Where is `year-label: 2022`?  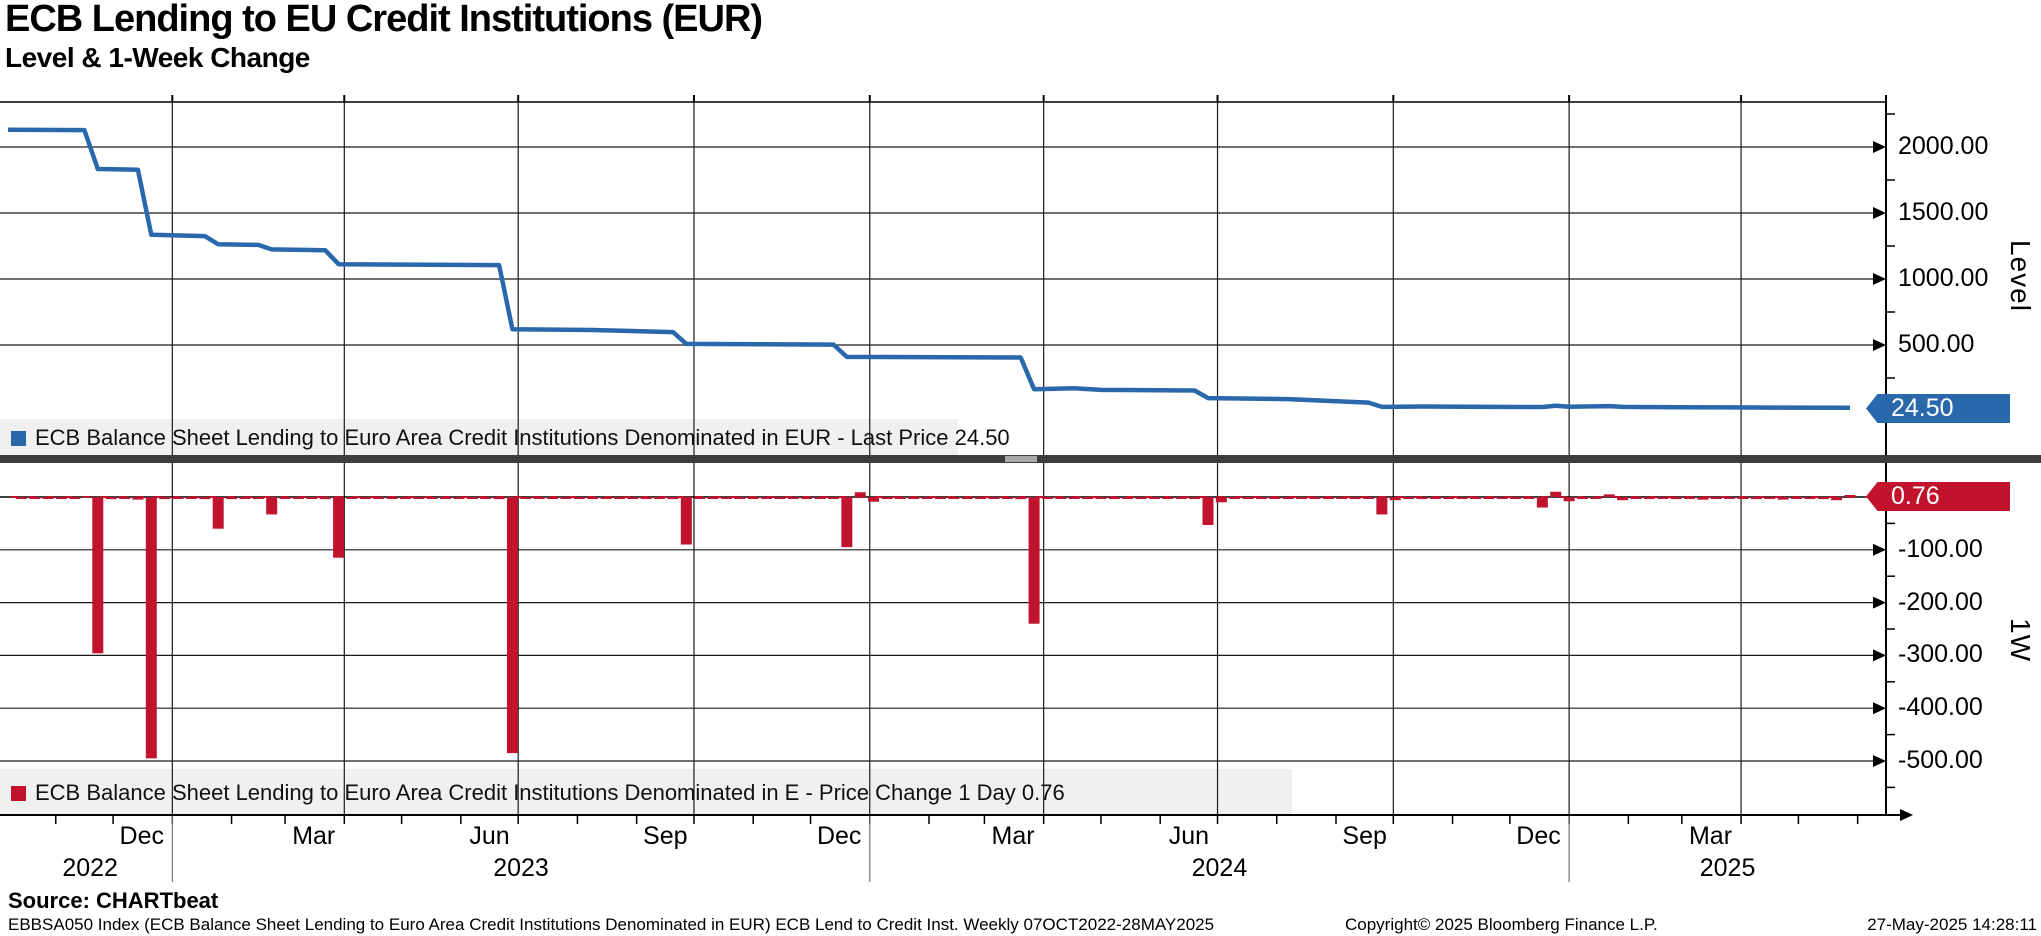 year-label: 2022 is located at coordinates (90, 868).